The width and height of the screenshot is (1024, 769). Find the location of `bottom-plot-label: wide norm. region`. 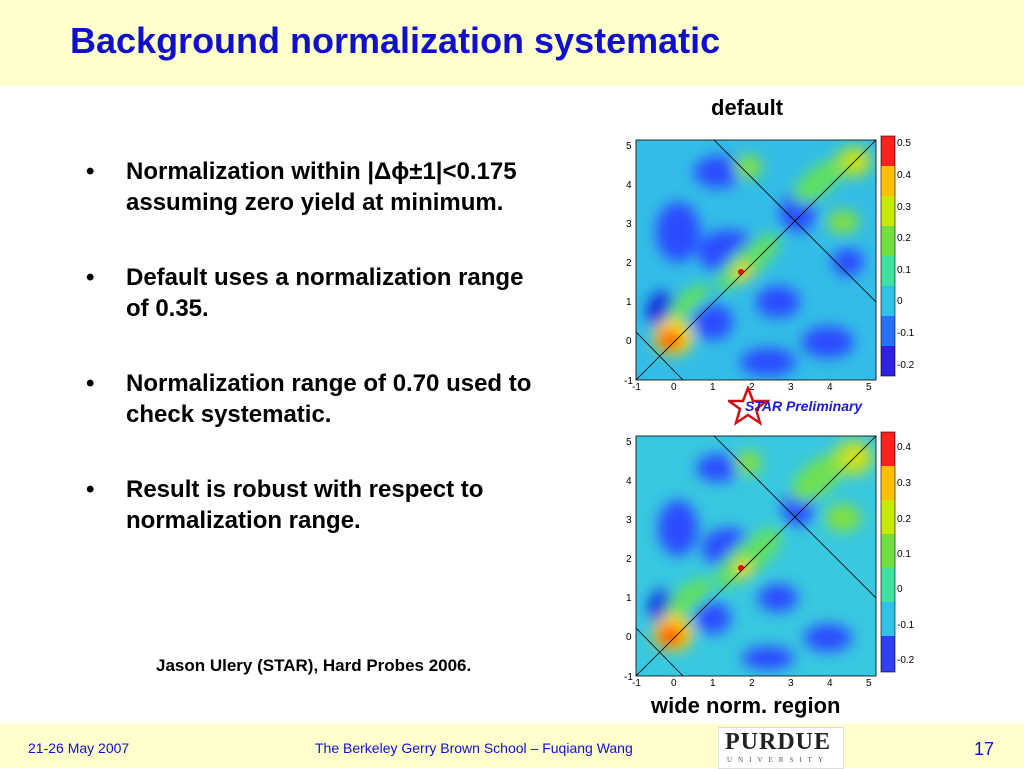

bottom-plot-label: wide norm. region is located at coordinates (746, 705).